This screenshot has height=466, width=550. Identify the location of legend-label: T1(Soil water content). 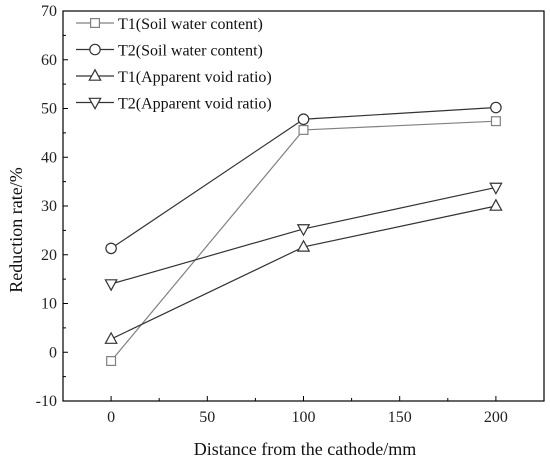
(190, 24).